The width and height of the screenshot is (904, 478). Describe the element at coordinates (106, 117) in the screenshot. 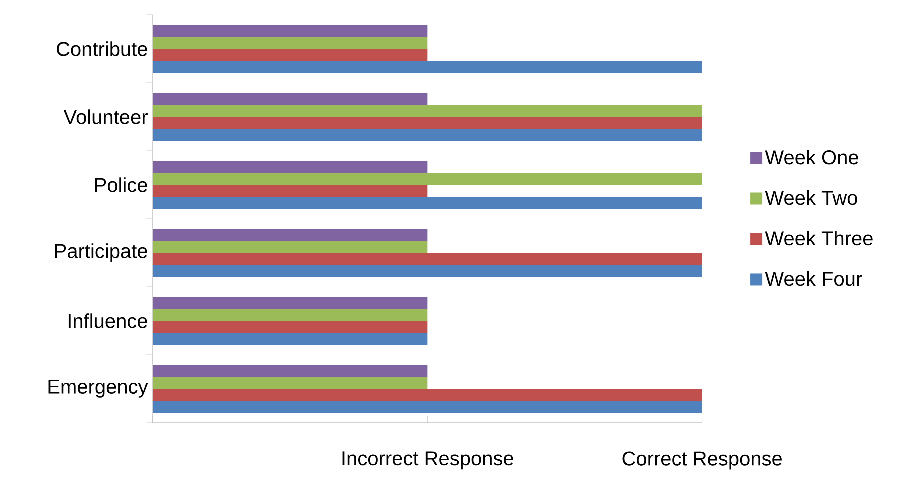

I see `y-tick-label: Volunteer` at that location.